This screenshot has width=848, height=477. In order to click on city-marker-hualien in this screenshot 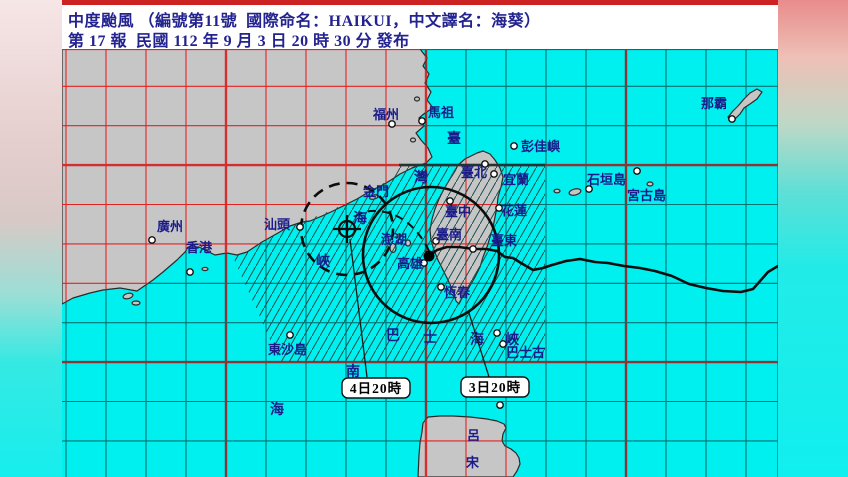, I will do `click(499, 208)`.